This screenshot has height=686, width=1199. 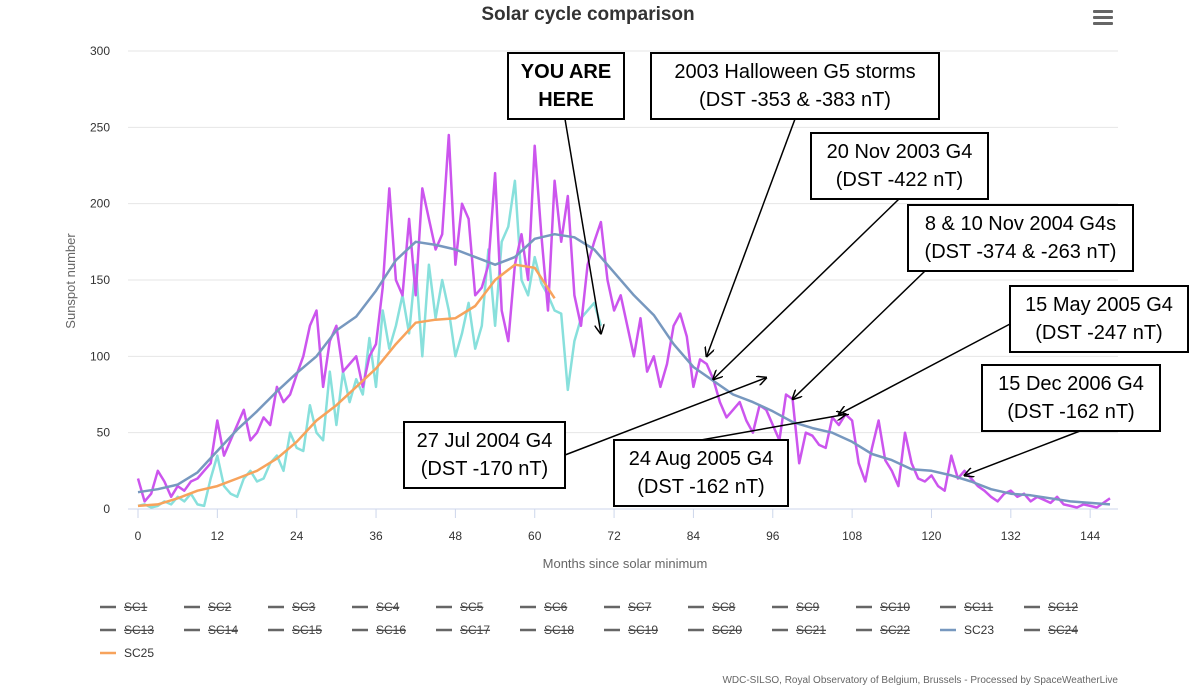 What do you see at coordinates (899, 180) in the screenshot?
I see `annotation-text: (DST -422 nT)` at bounding box center [899, 180].